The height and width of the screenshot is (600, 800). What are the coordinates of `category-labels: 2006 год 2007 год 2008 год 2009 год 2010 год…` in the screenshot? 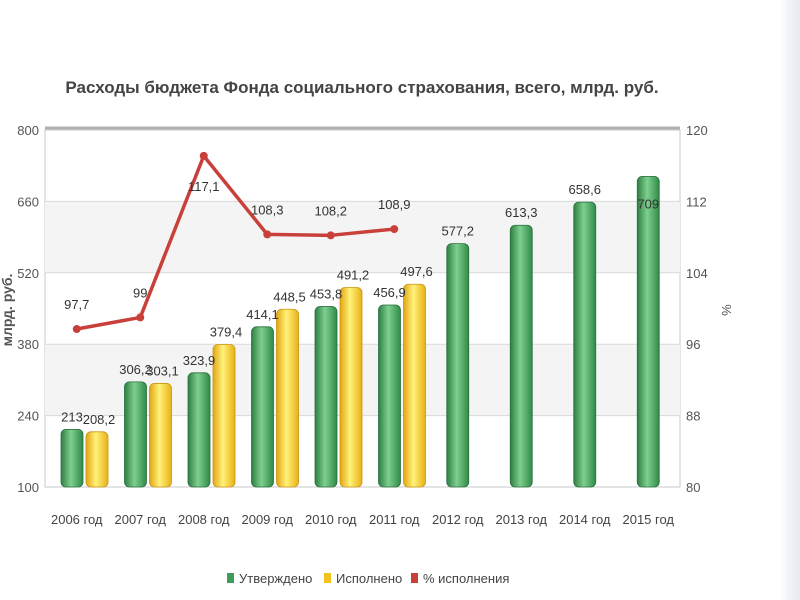 It's located at (362, 519).